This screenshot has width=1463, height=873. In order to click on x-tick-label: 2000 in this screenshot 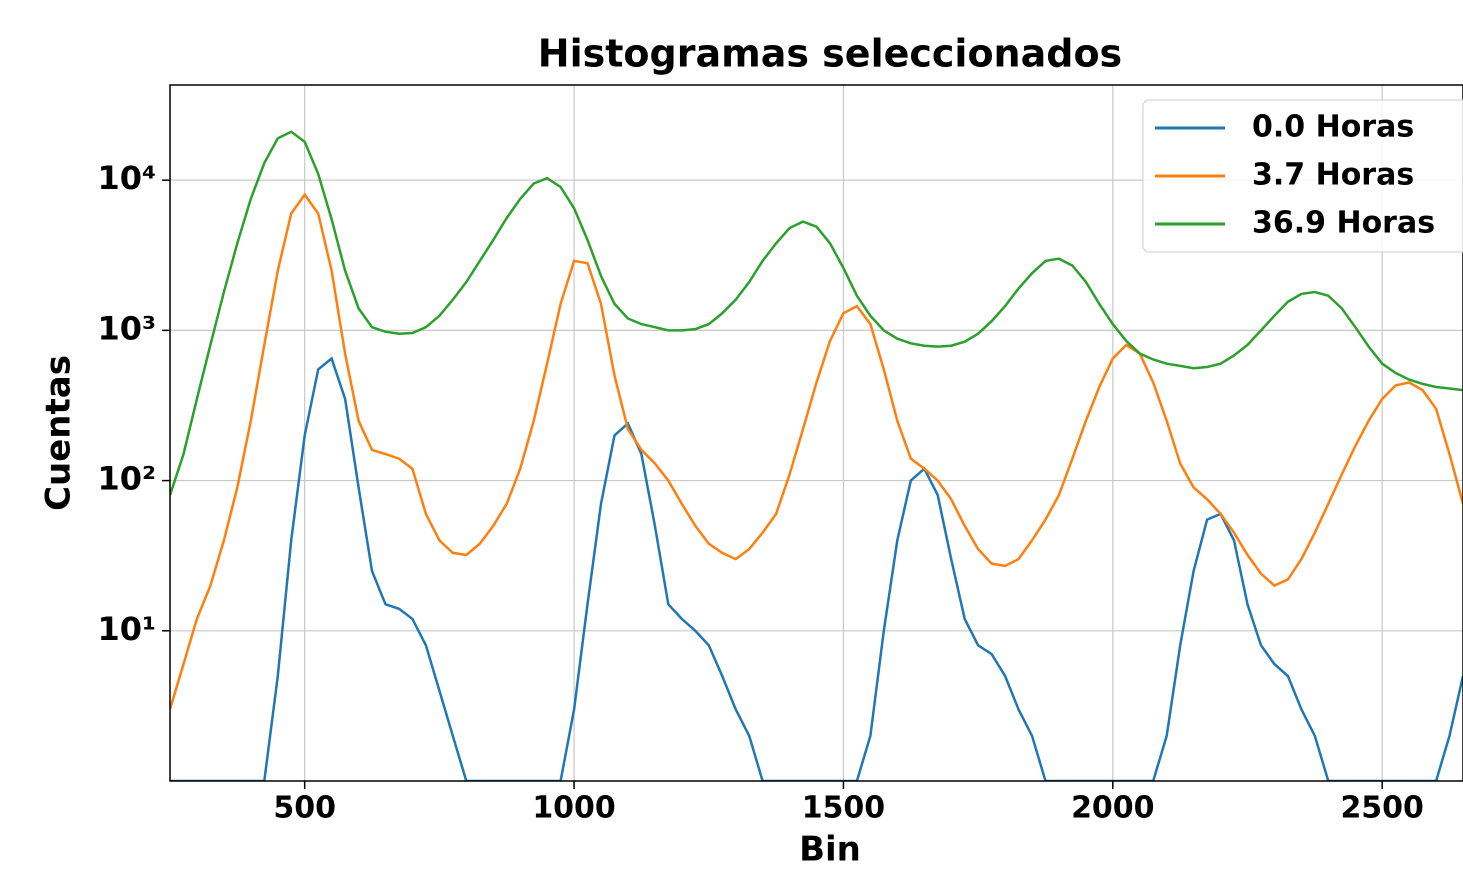, I will do `click(1113, 808)`.